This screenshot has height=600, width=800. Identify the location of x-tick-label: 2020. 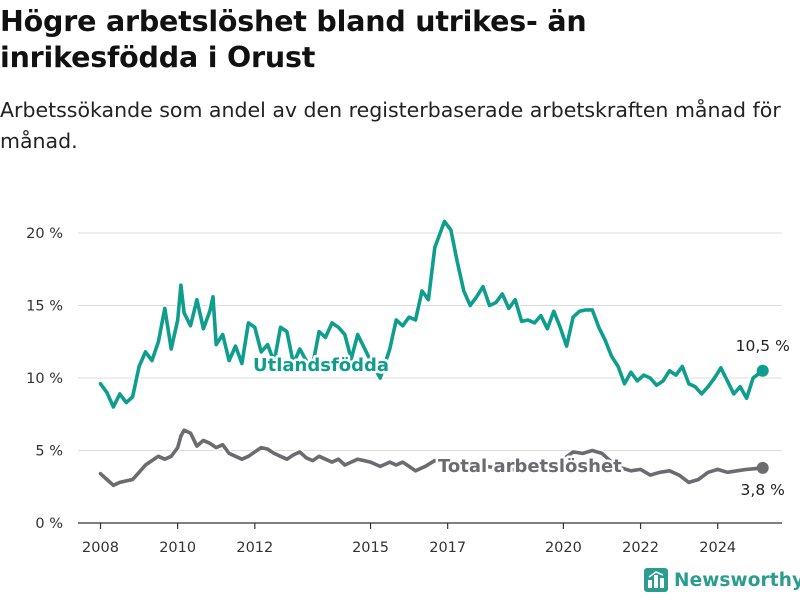
(563, 548).